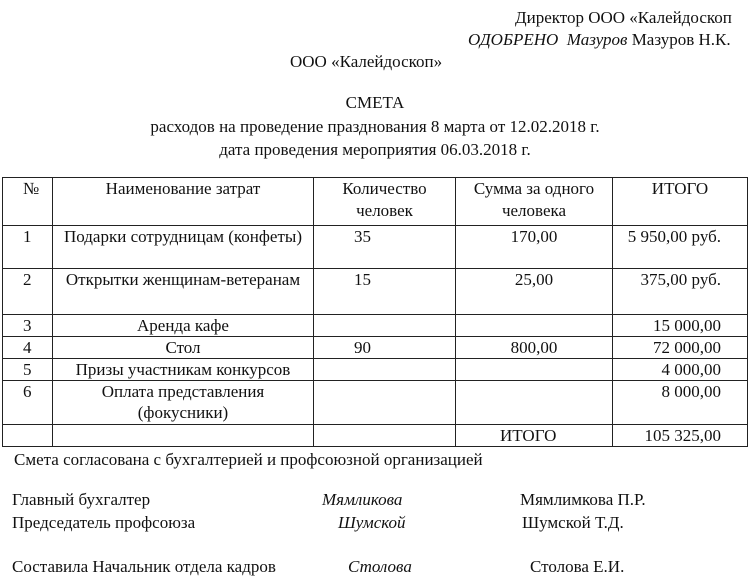 The image size is (750, 584). What do you see at coordinates (183, 325) in the screenshot?
I see `cell: Аренда кафе` at bounding box center [183, 325].